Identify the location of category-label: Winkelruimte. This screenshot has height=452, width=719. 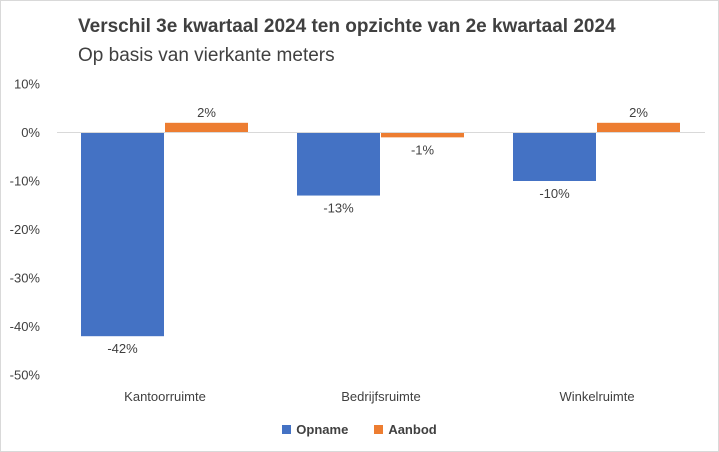
(596, 396).